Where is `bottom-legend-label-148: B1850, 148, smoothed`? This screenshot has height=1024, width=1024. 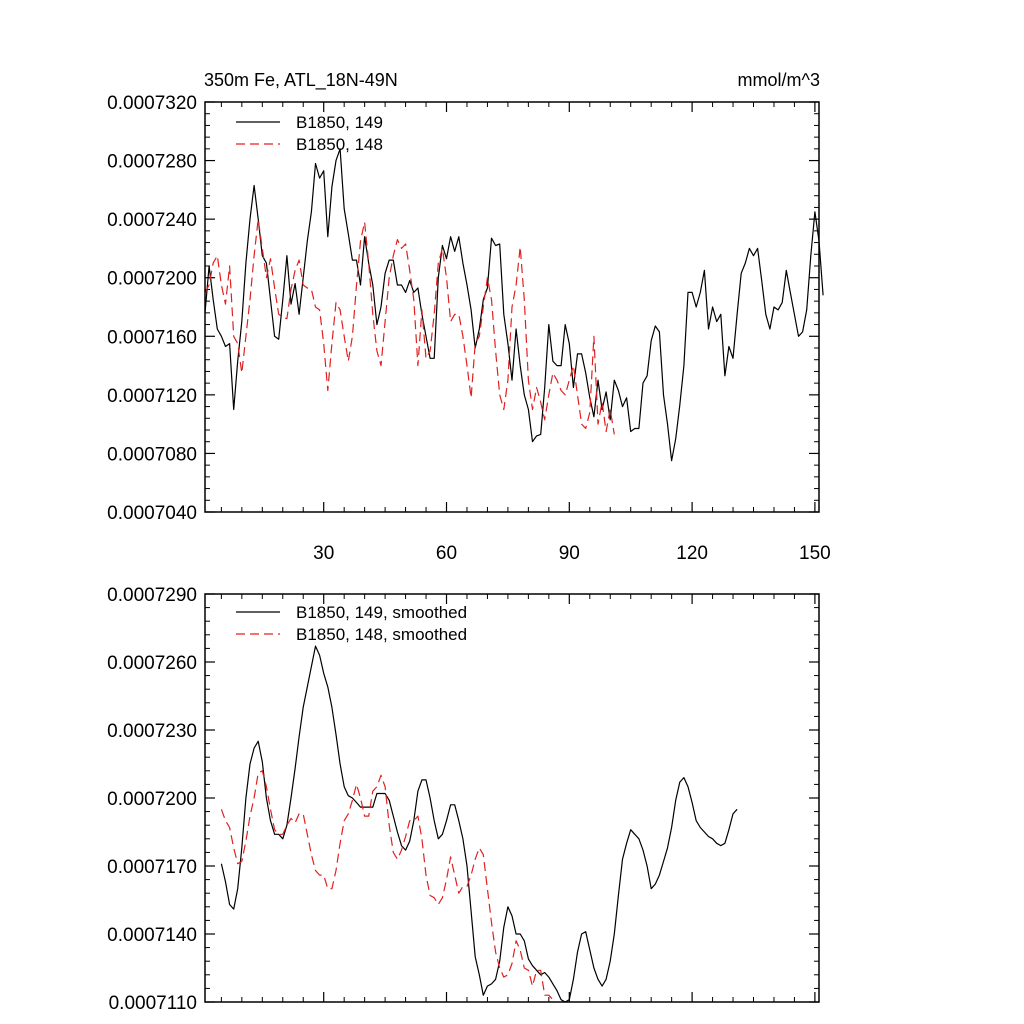 bottom-legend-label-148: B1850, 148, smoothed is located at coordinates (381, 634).